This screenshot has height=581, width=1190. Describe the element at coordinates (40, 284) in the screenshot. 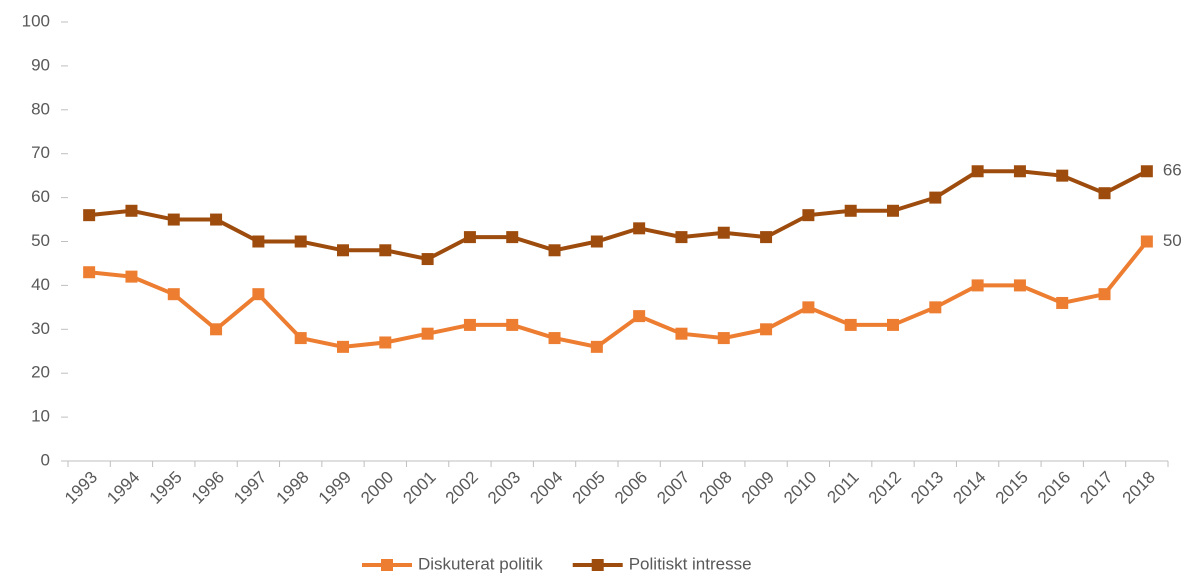

I see `y-tick-label: 40` at that location.